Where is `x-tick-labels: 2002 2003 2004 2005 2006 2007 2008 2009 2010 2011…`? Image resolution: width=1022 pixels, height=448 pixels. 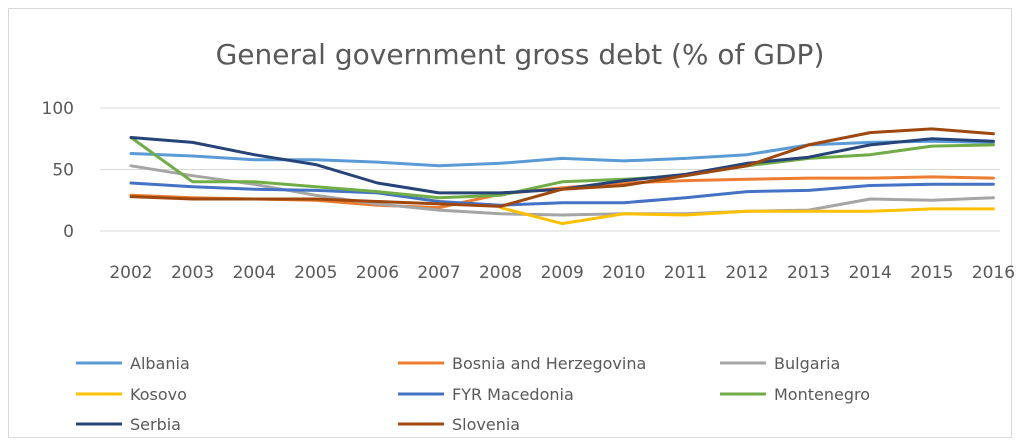 x-tick-labels: 2002 2003 2004 2005 2006 2007 2008 2009 2010 2011… is located at coordinates (562, 273).